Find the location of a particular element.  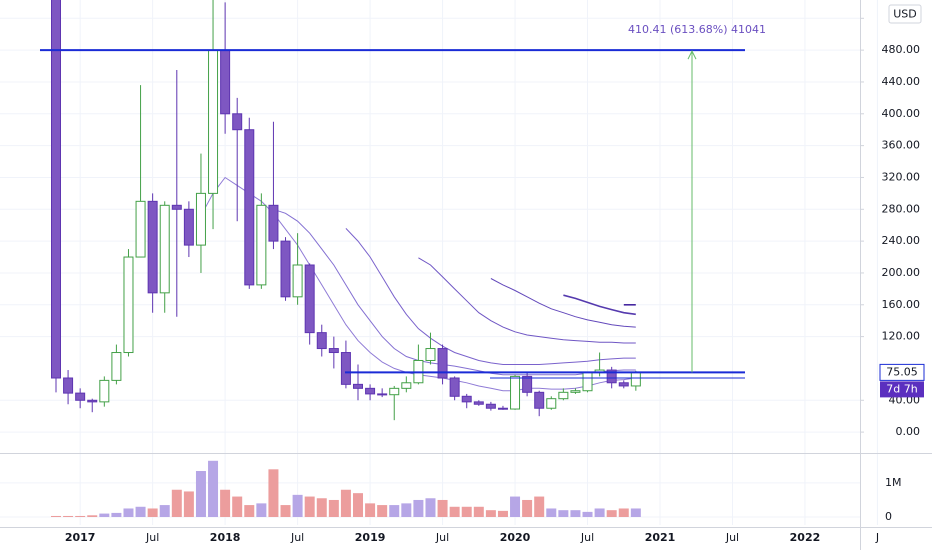

y-tick-label: 400.00 is located at coordinates (901, 113).